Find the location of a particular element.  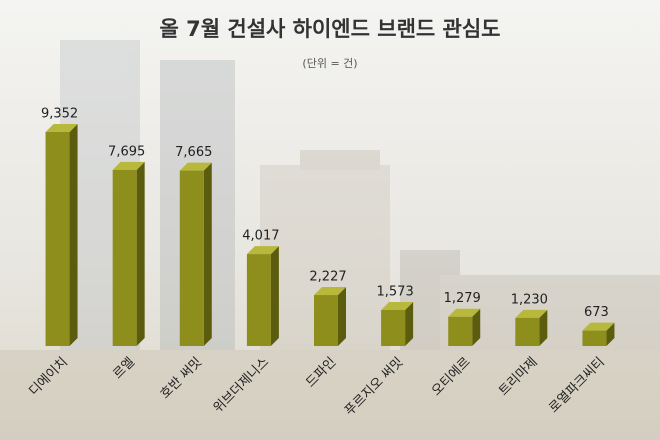

value-label: 1,230 is located at coordinates (529, 299).